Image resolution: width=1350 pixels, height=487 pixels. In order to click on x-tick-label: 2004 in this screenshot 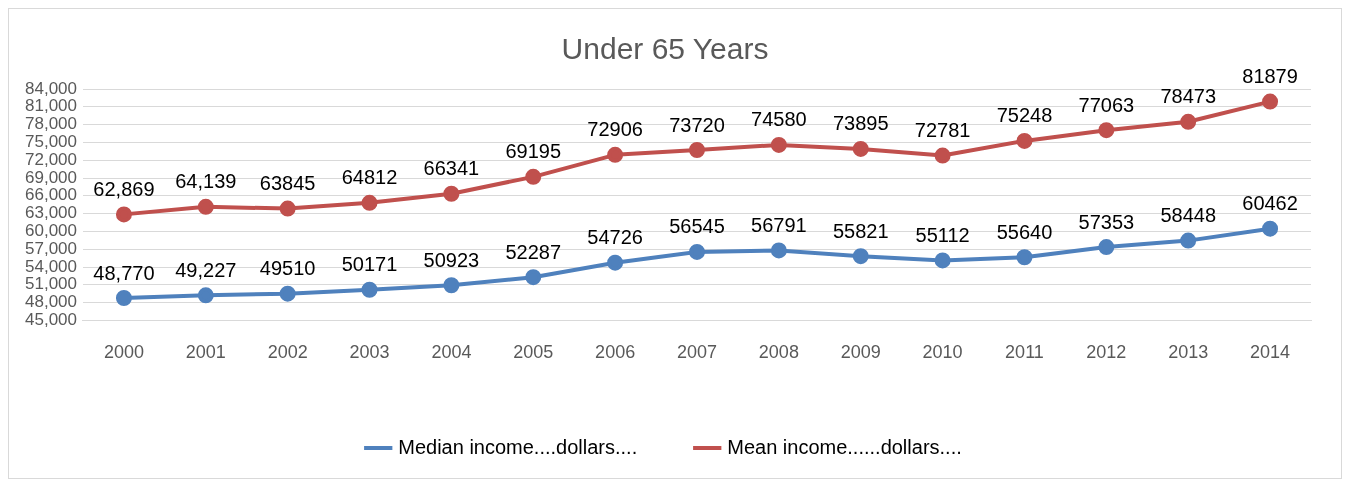, I will do `click(451, 352)`.